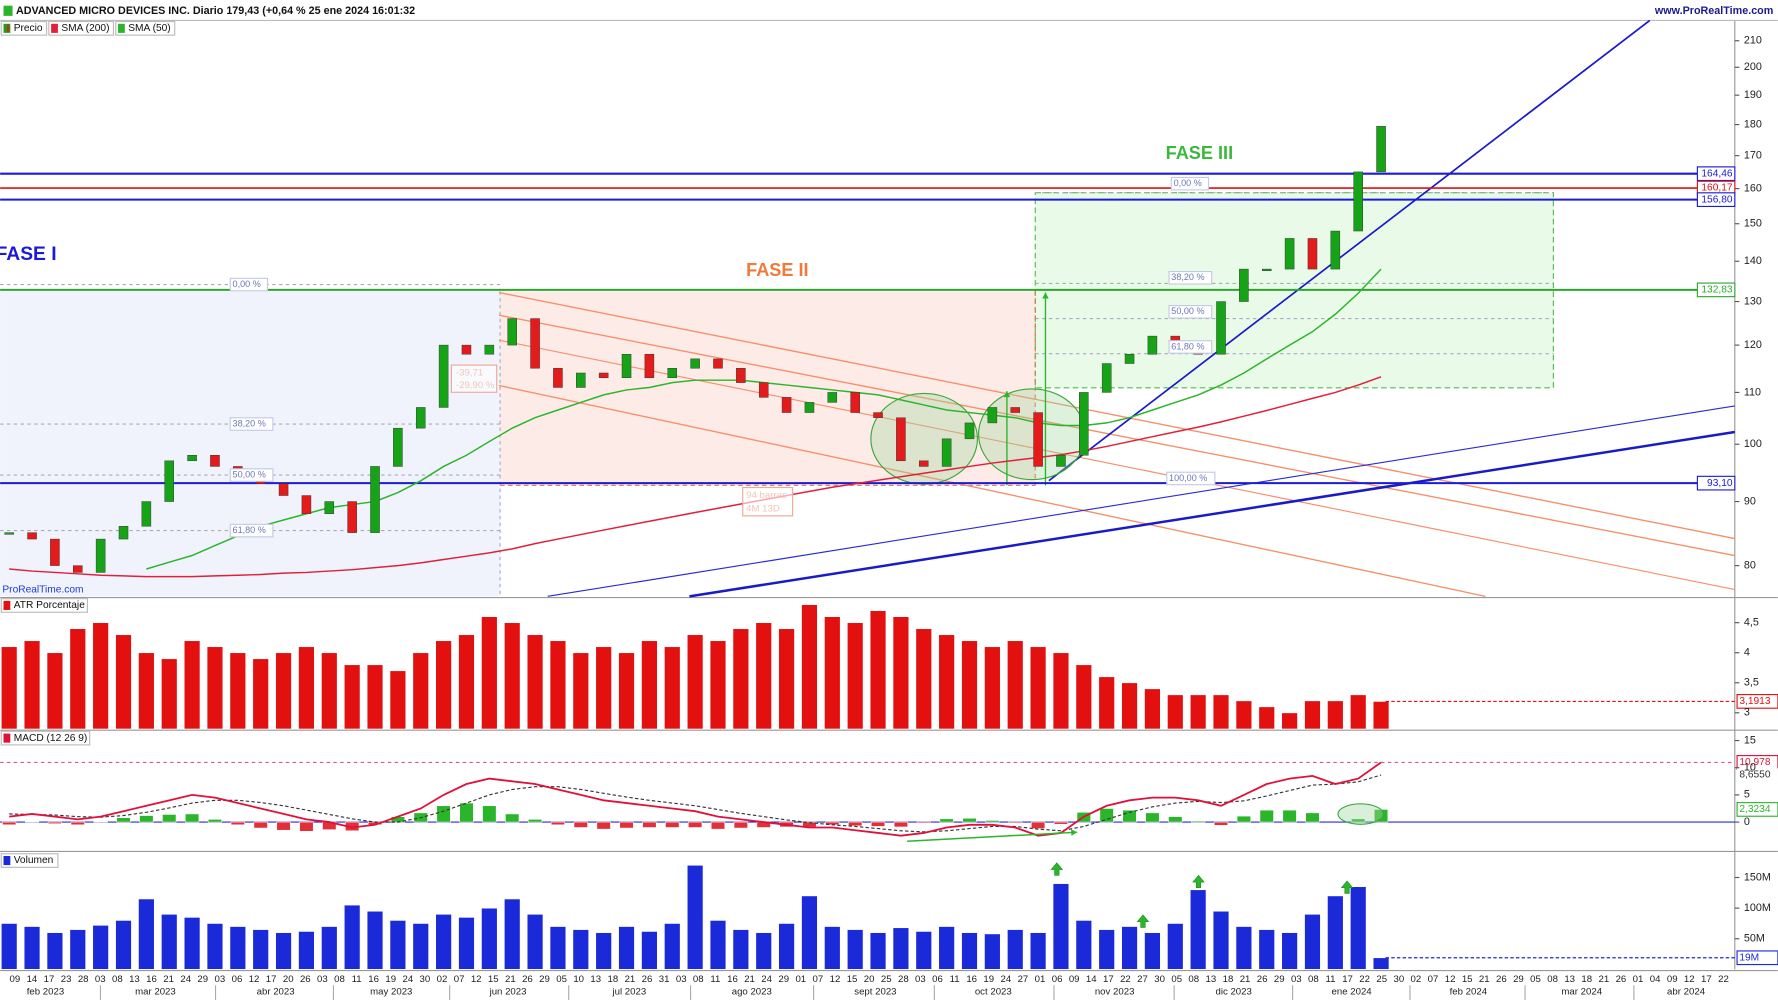  What do you see at coordinates (1749, 957) in the screenshot?
I see `last-value-label: 19M` at bounding box center [1749, 957].